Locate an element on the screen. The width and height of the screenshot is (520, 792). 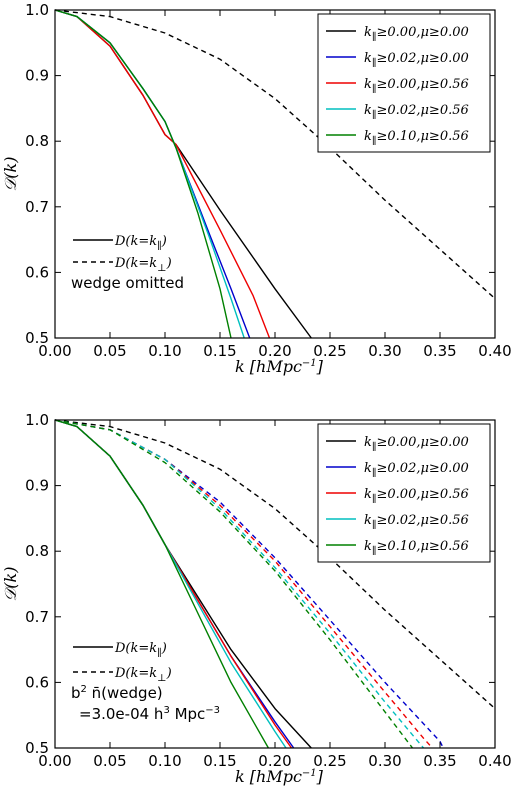
series-line is located at coordinates (143, 174).